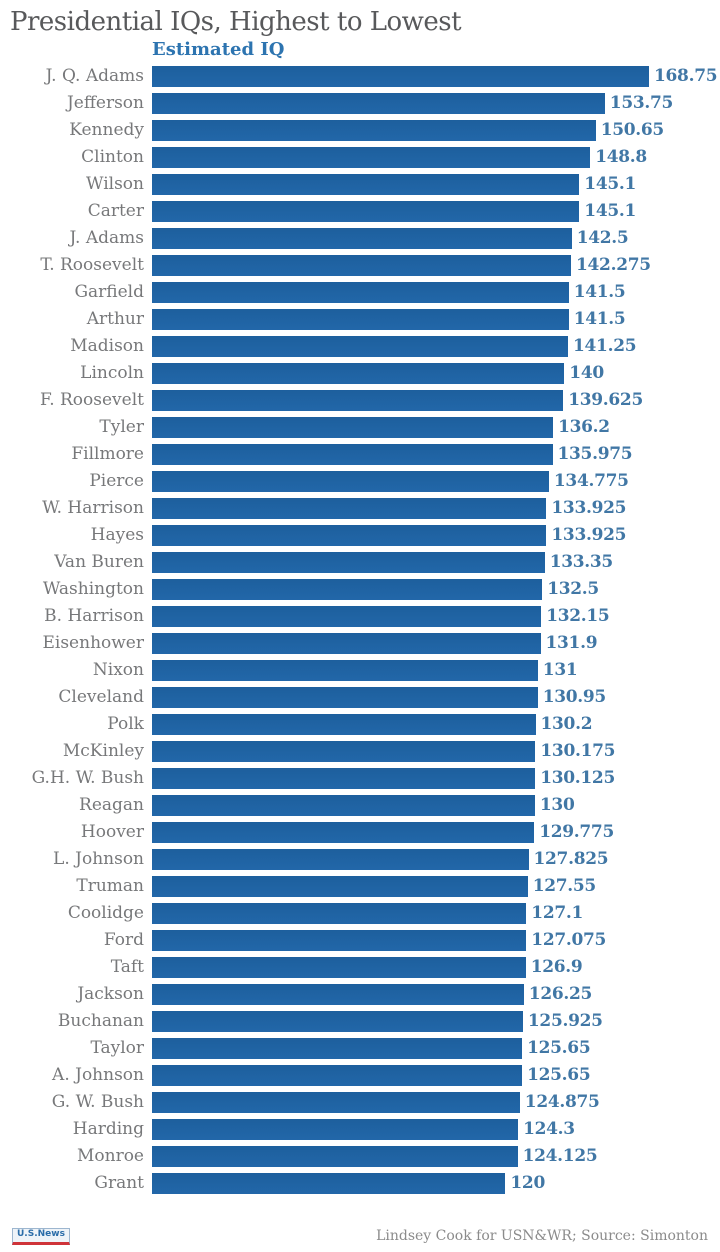 Image resolution: width=720 pixels, height=1252 pixels. What do you see at coordinates (107, 454) in the screenshot?
I see `president-name-label: Fillmore` at bounding box center [107, 454].